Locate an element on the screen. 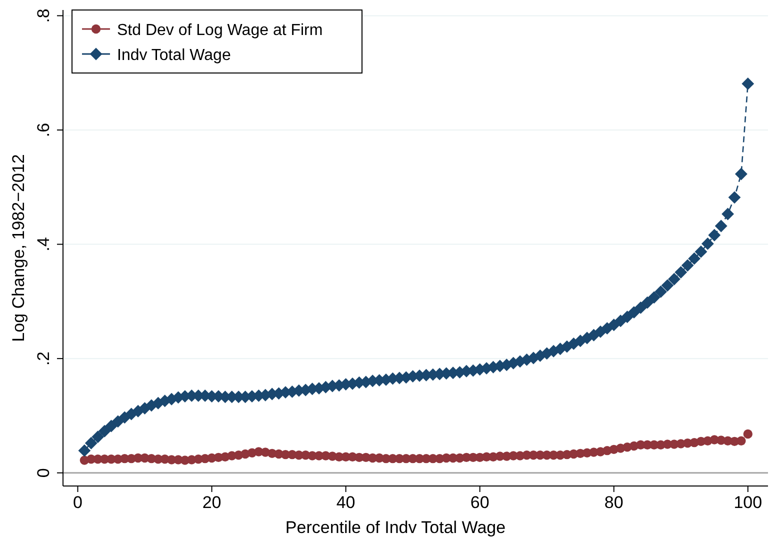 Image resolution: width=771 pixels, height=539 pixels. y-axis-title: Log Change, 1982−2012 is located at coordinates (18, 248).